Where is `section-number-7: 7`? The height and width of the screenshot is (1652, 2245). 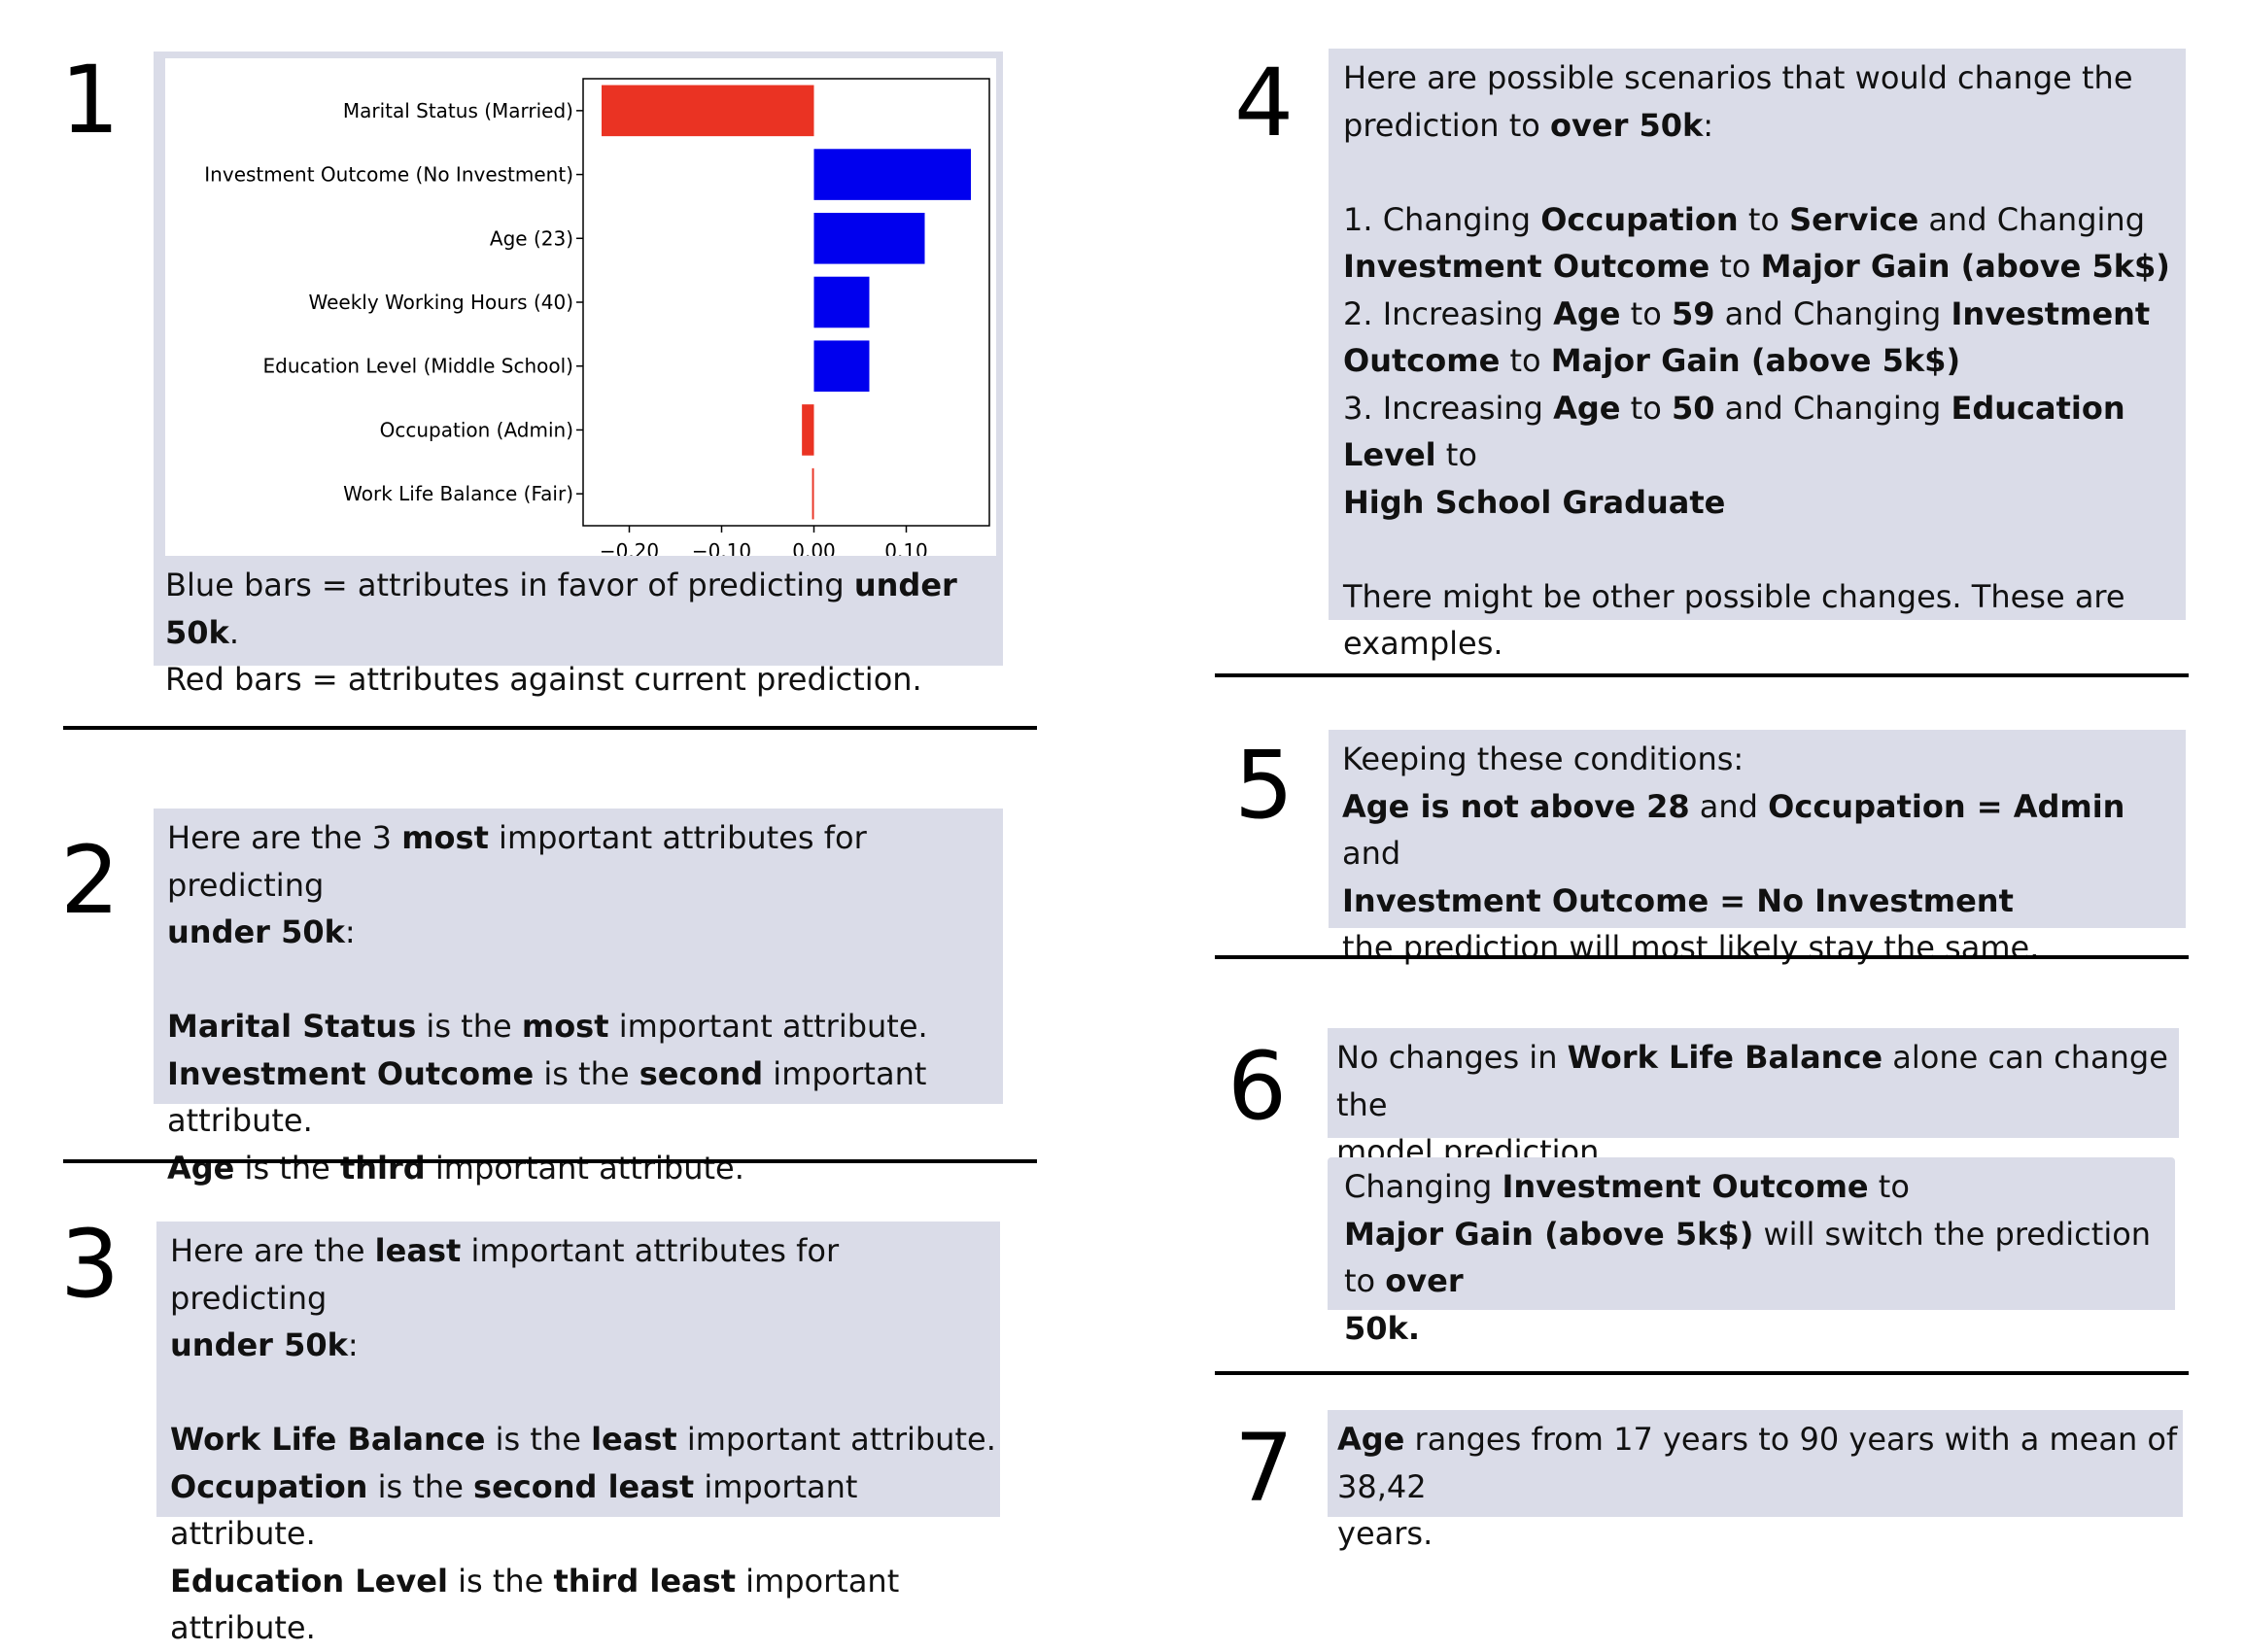 section-number-7: 7 is located at coordinates (1264, 1468).